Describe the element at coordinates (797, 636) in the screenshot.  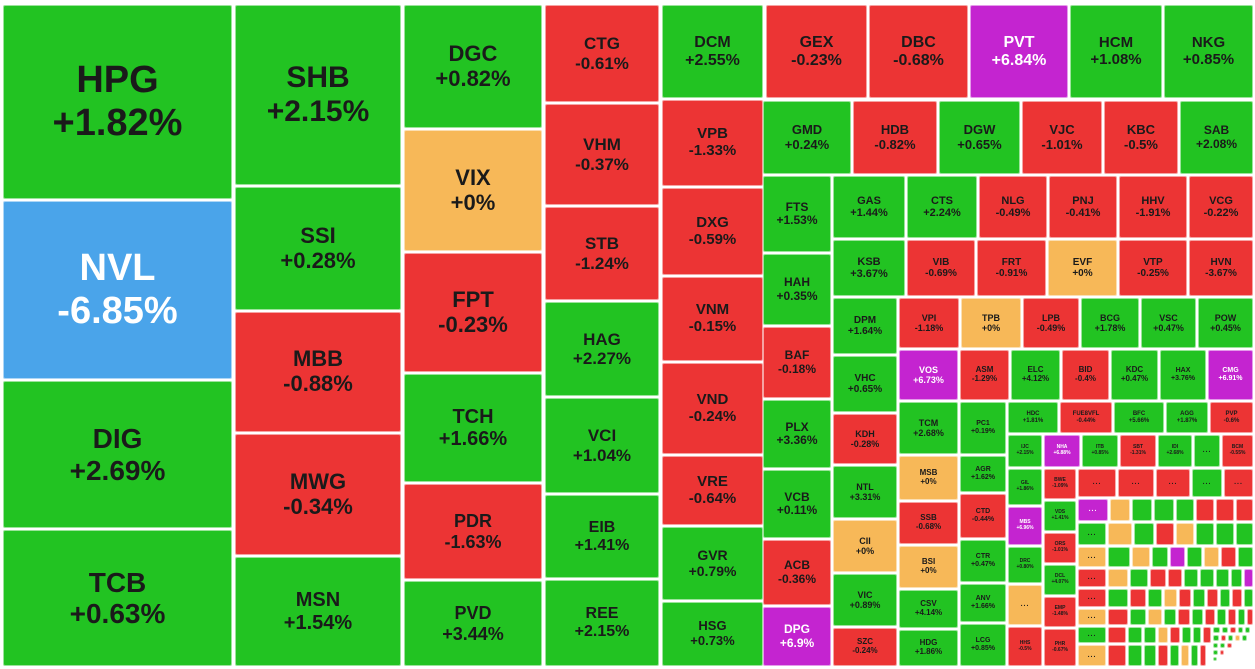
I see `tile-dpg: DPG +6.9%` at that location.